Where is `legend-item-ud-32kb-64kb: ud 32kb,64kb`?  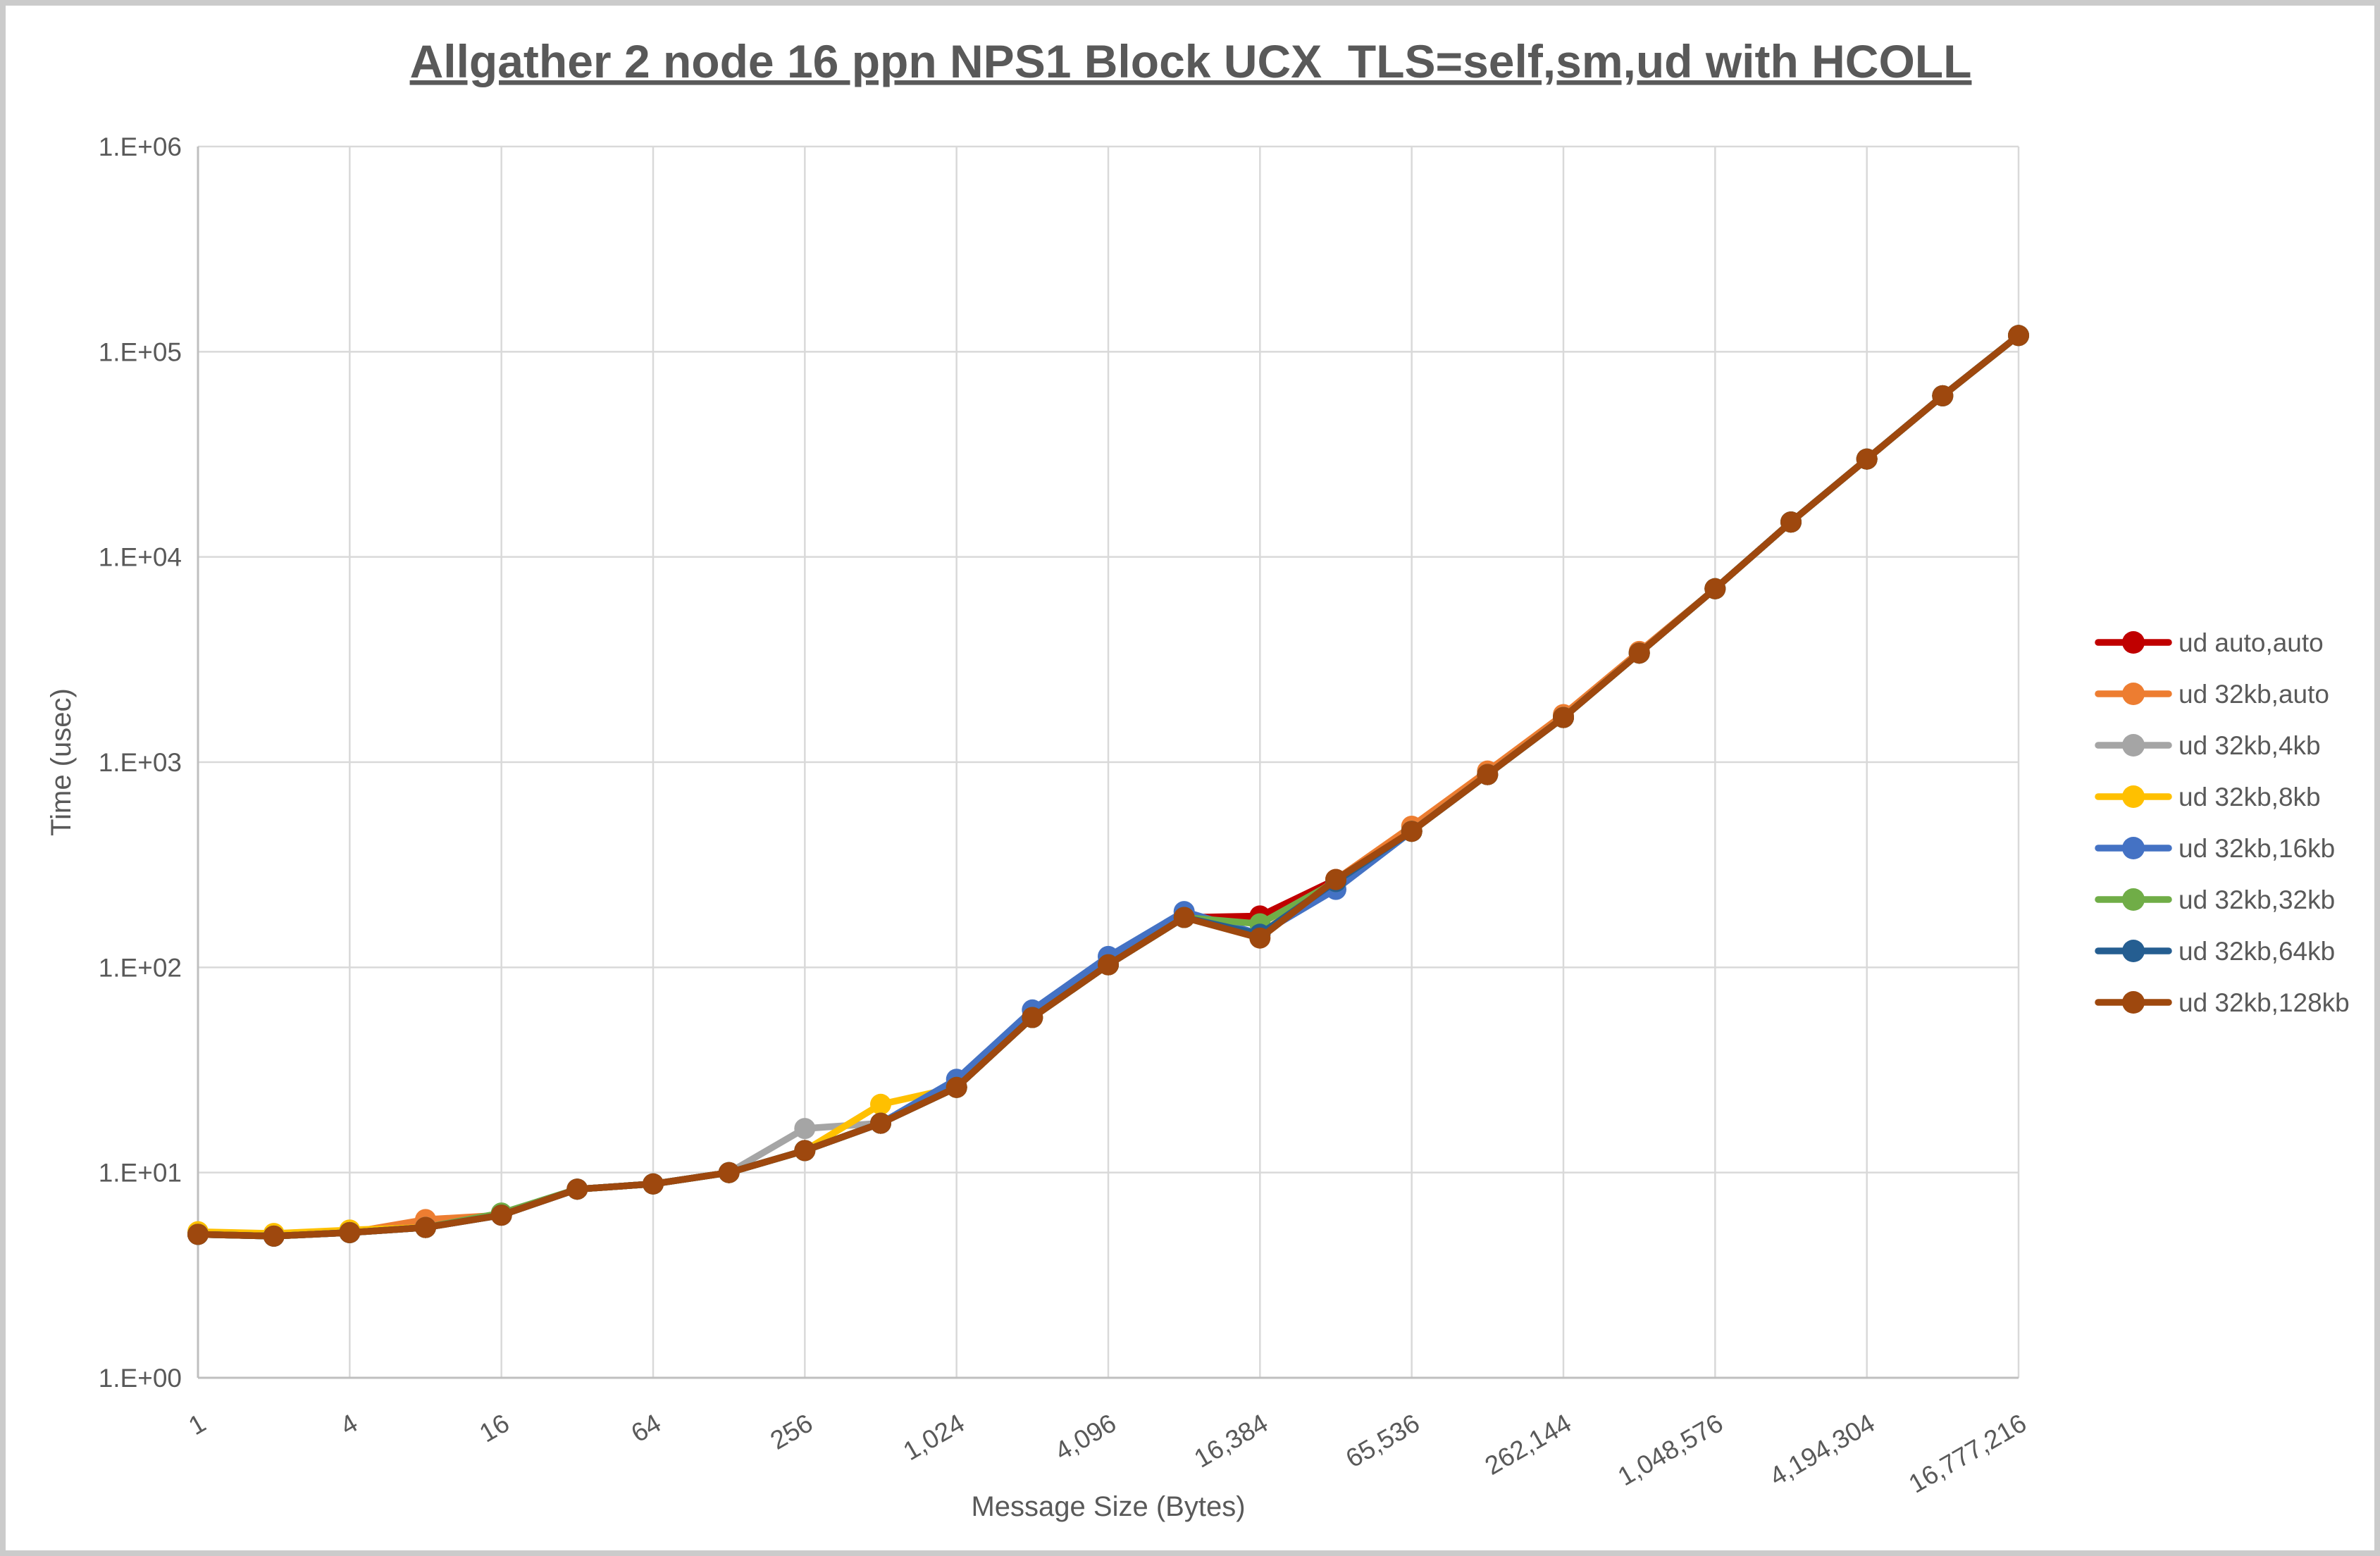 legend-item-ud-32kb-64kb: ud 32kb,64kb is located at coordinates (2215, 951).